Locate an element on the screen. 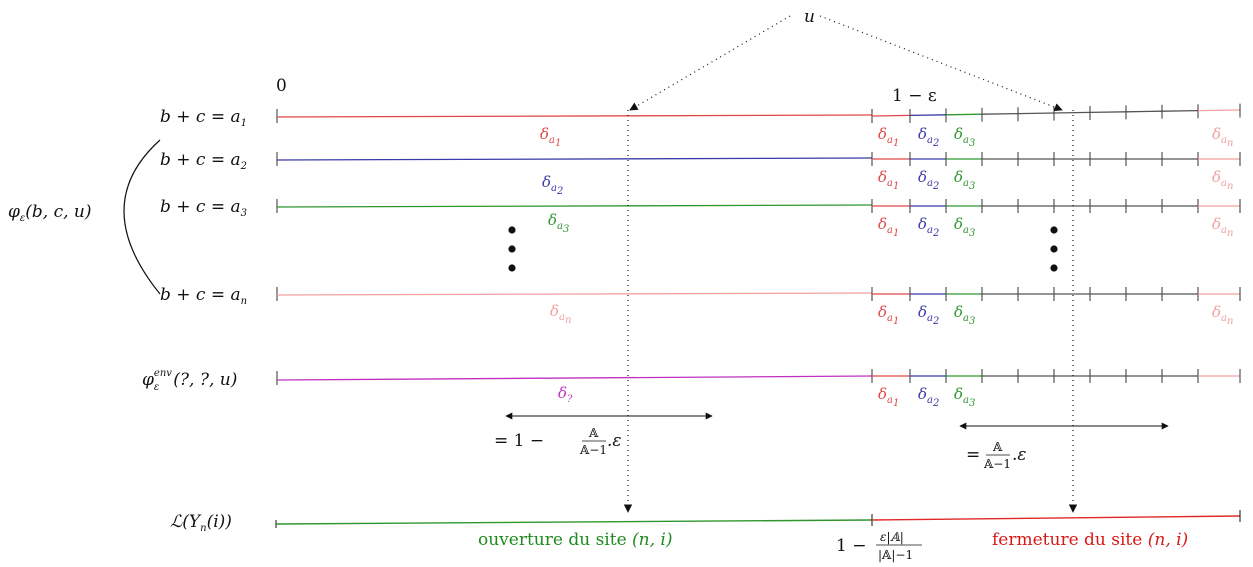 Image resolution: width=1253 pixels, height=567 pixels. row-4: b + c = an δan δa1 δa2 δa3 δan is located at coordinates (700, 306).